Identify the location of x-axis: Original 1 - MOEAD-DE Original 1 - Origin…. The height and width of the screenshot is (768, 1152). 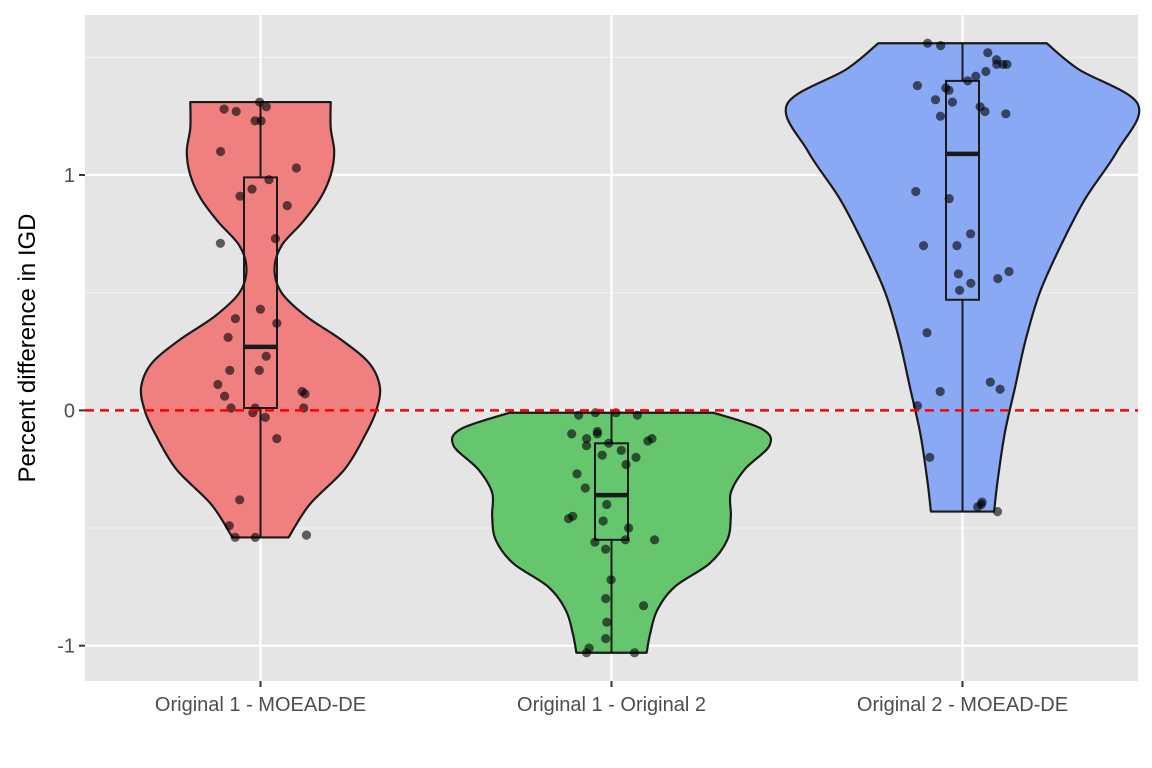
(611, 698).